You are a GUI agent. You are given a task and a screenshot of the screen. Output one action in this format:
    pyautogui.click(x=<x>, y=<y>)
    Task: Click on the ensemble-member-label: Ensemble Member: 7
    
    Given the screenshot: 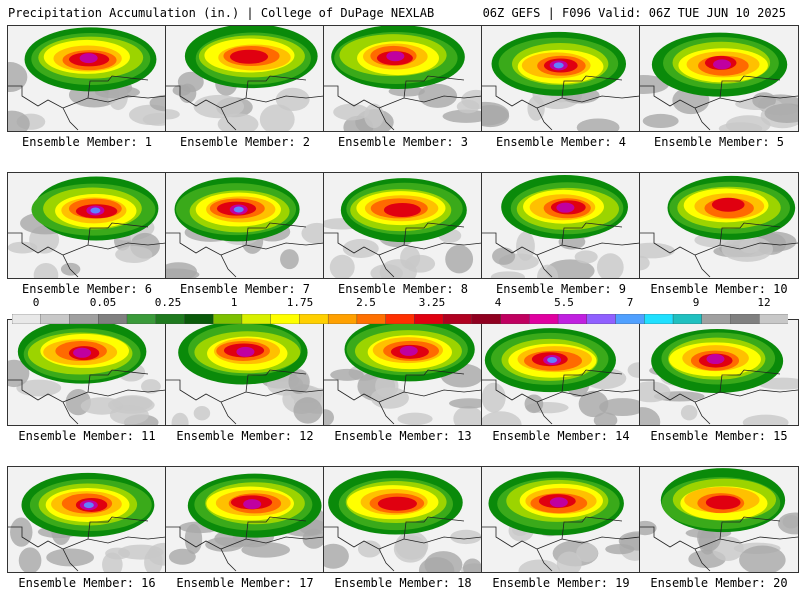 What is the action you would take?
    pyautogui.click(x=245, y=289)
    